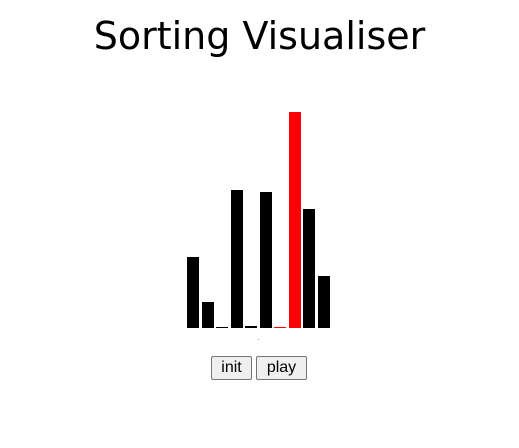  I want to click on init-button: init, so click(231, 368).